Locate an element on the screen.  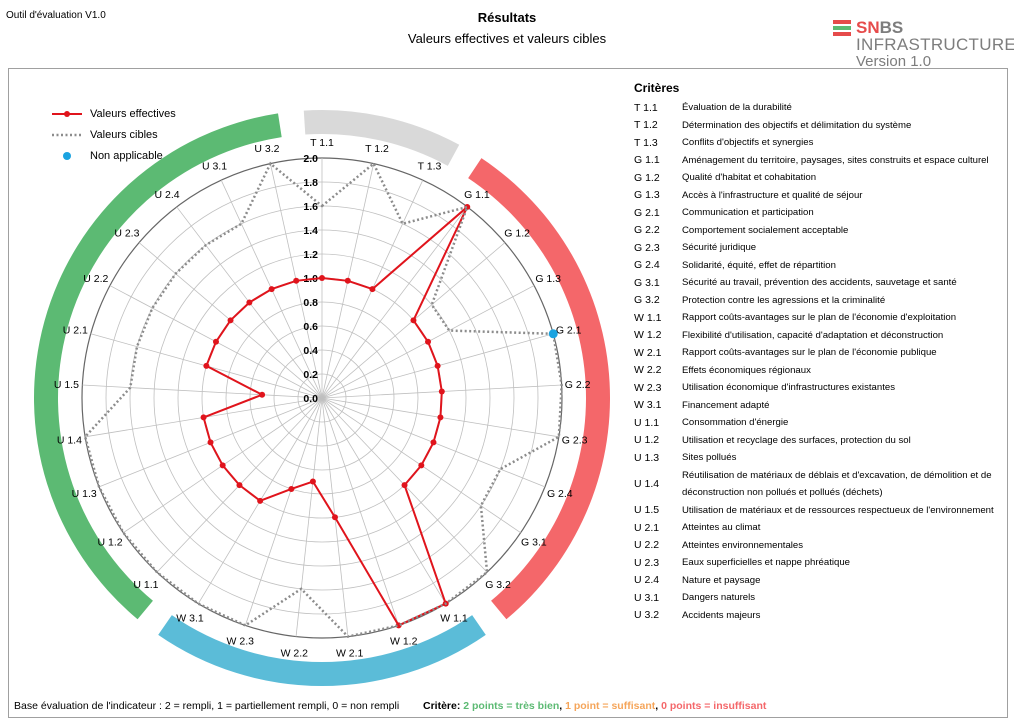
legend-na-marker is located at coordinates (67, 155).